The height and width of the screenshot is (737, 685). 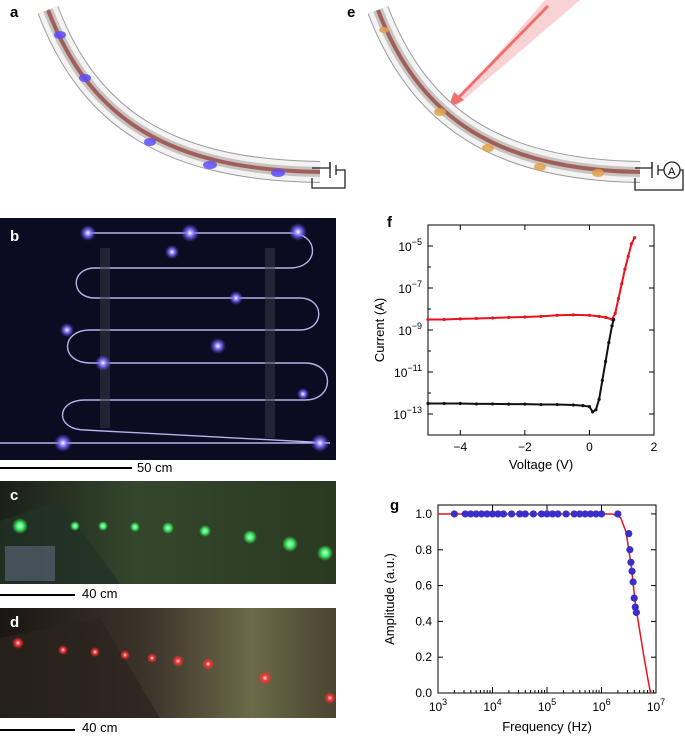 What do you see at coordinates (168, 532) in the screenshot?
I see `photo-c-drawing` at bounding box center [168, 532].